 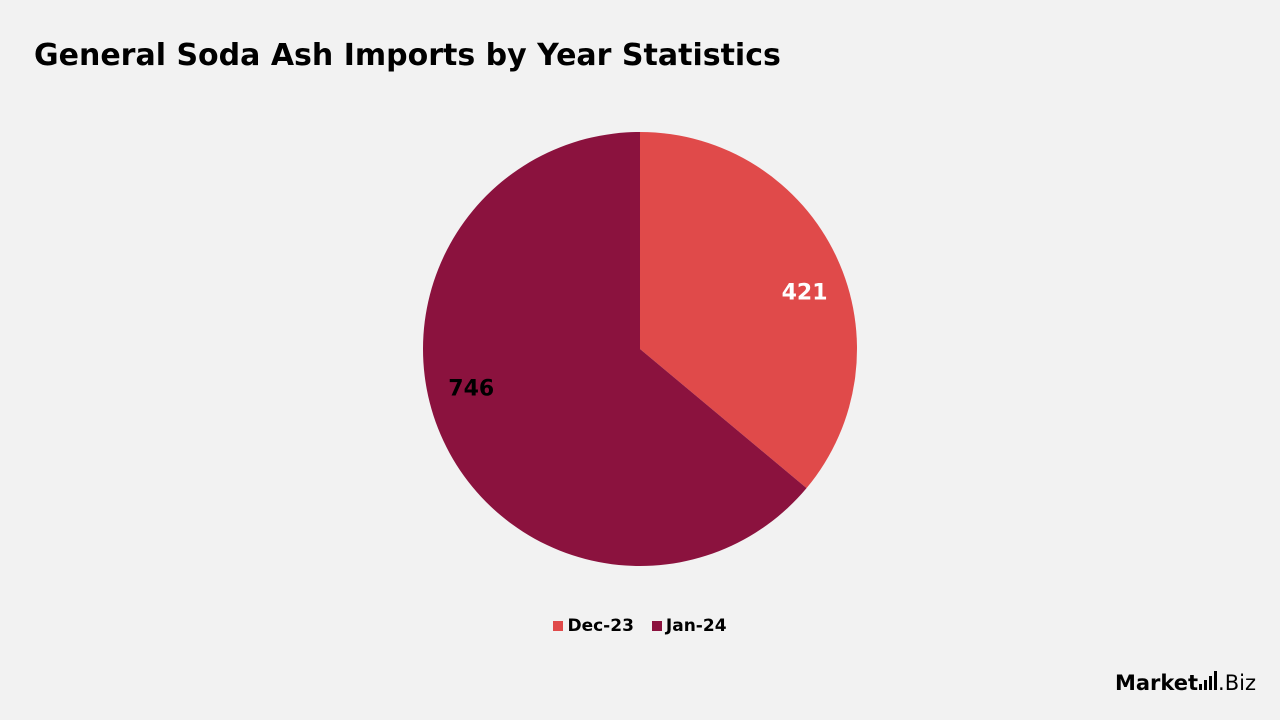 I want to click on bar-chart-icon, so click(x=1208, y=680).